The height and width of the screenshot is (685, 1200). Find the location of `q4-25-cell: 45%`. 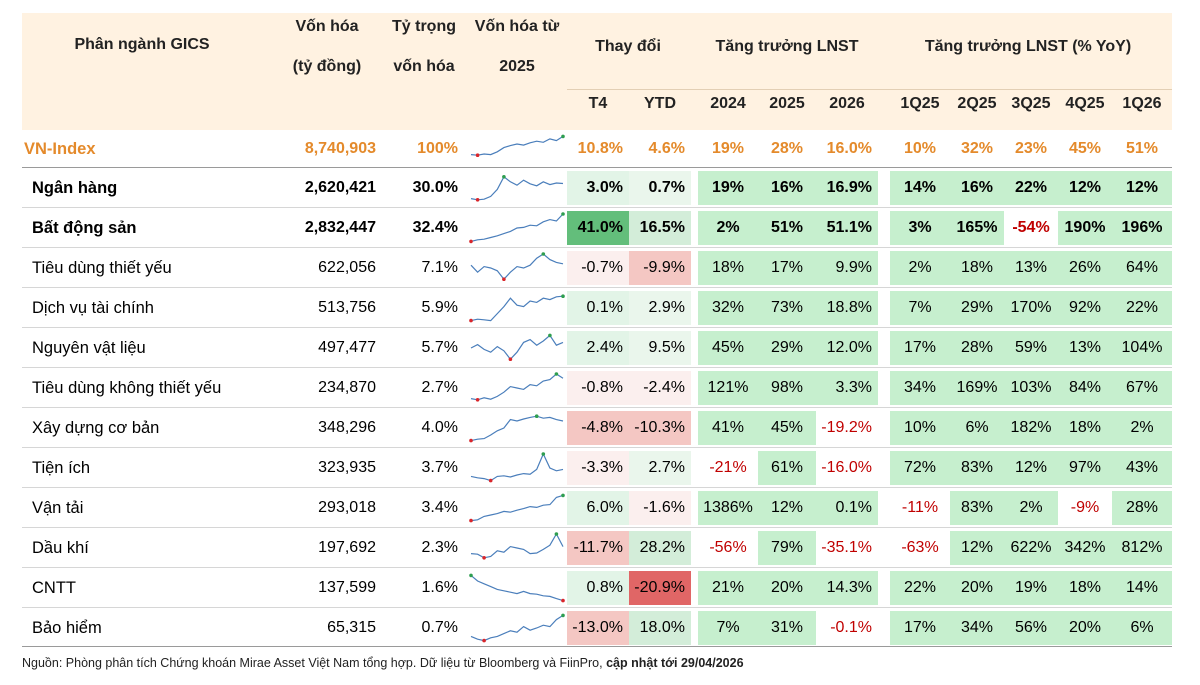

q4-25-cell: 45% is located at coordinates (1085, 148).